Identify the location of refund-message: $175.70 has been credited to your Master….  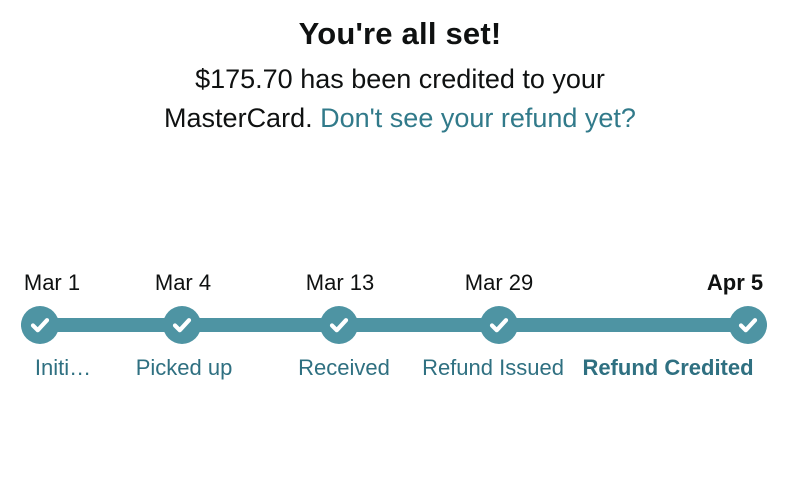
(400, 99).